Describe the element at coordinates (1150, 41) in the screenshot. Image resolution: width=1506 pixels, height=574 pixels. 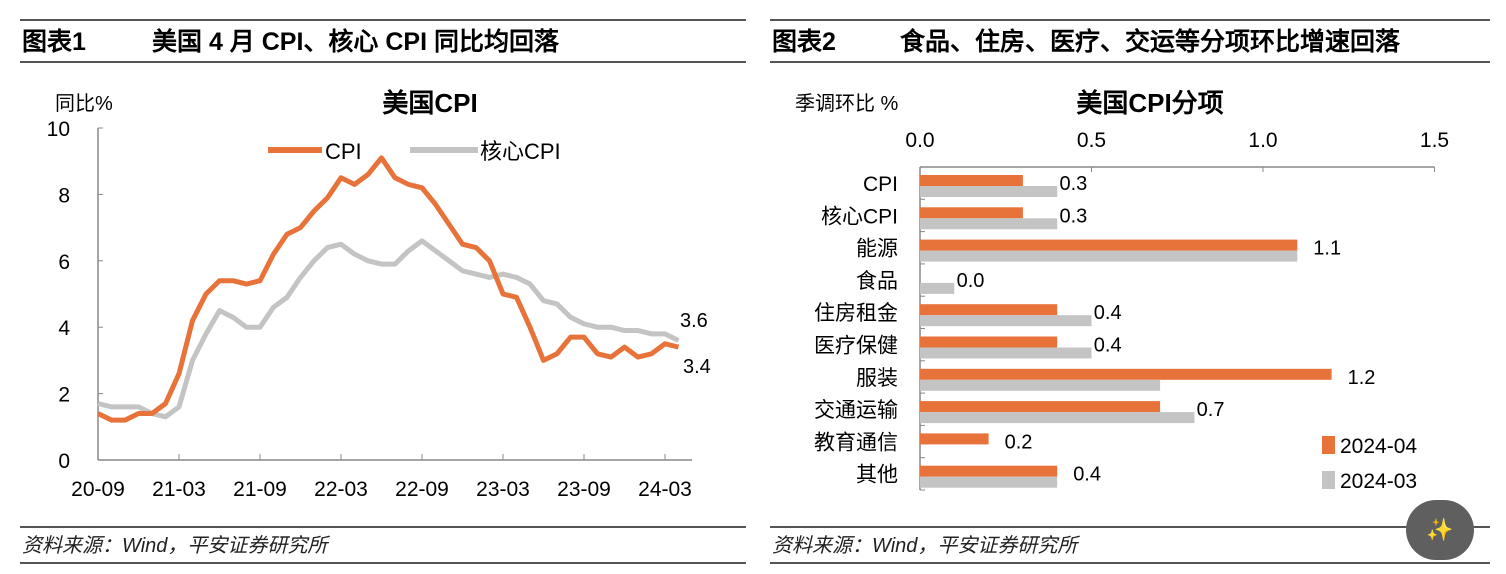
I see `figure-title: 食品、住房、医疗、交运等分项环比增速回落` at that location.